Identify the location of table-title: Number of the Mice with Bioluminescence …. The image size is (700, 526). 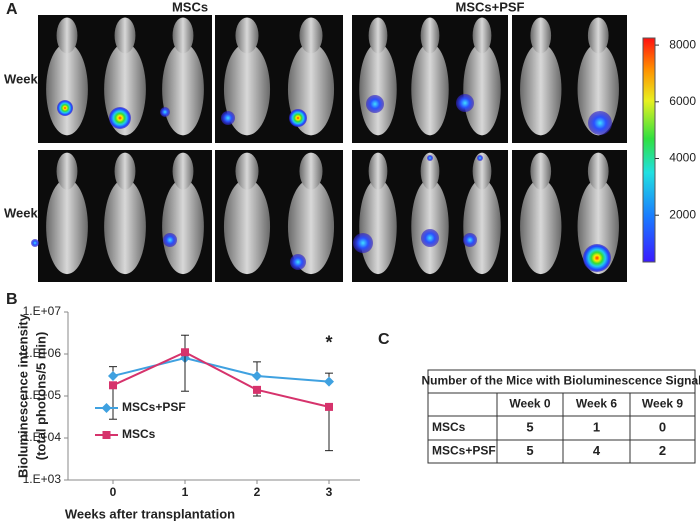
(560, 381).